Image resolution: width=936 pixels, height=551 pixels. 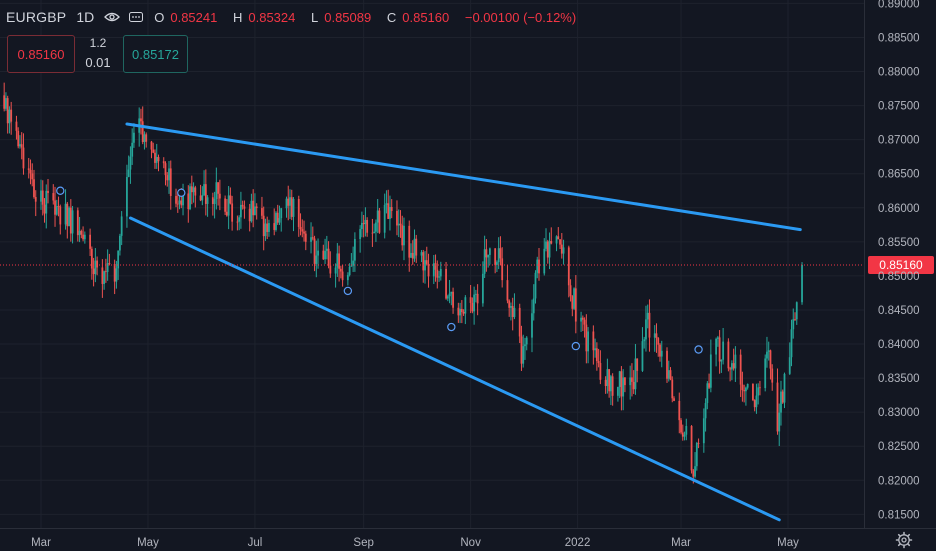 I want to click on symbol-name: EURGBP, so click(x=36, y=17).